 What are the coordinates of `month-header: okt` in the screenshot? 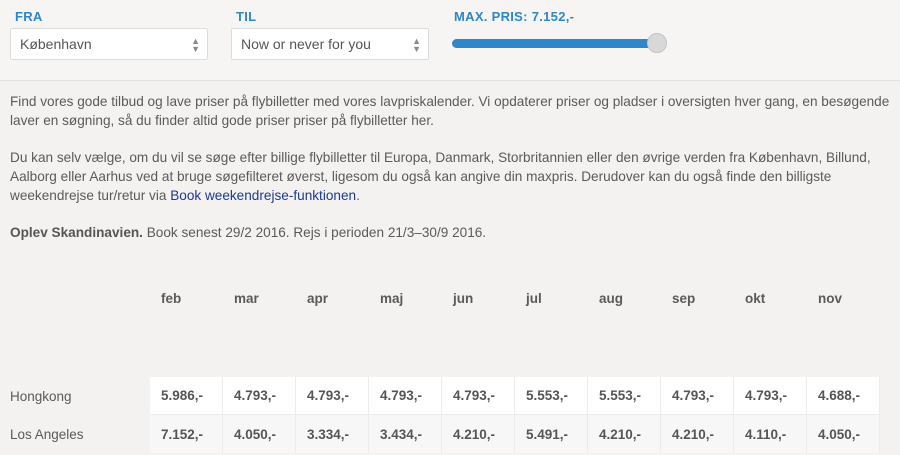 It's located at (755, 298).